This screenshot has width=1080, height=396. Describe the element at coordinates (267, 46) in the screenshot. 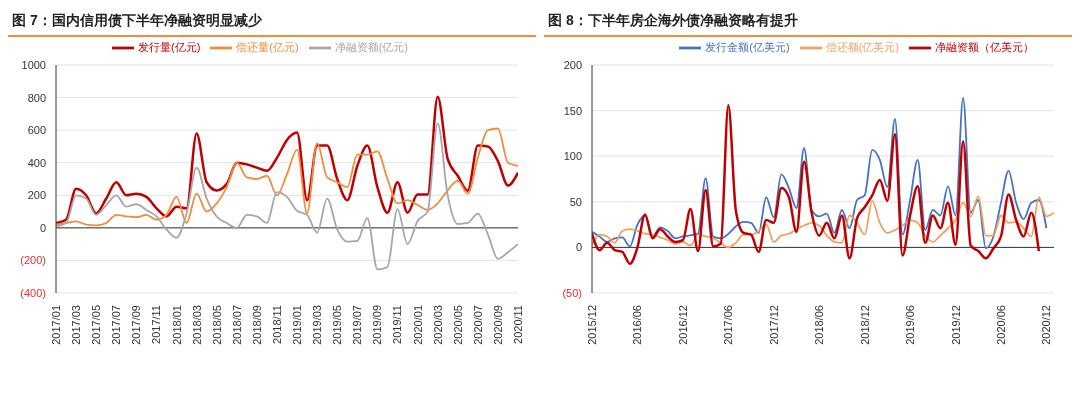

I see `legend-label: 偿还量(亿元)` at that location.